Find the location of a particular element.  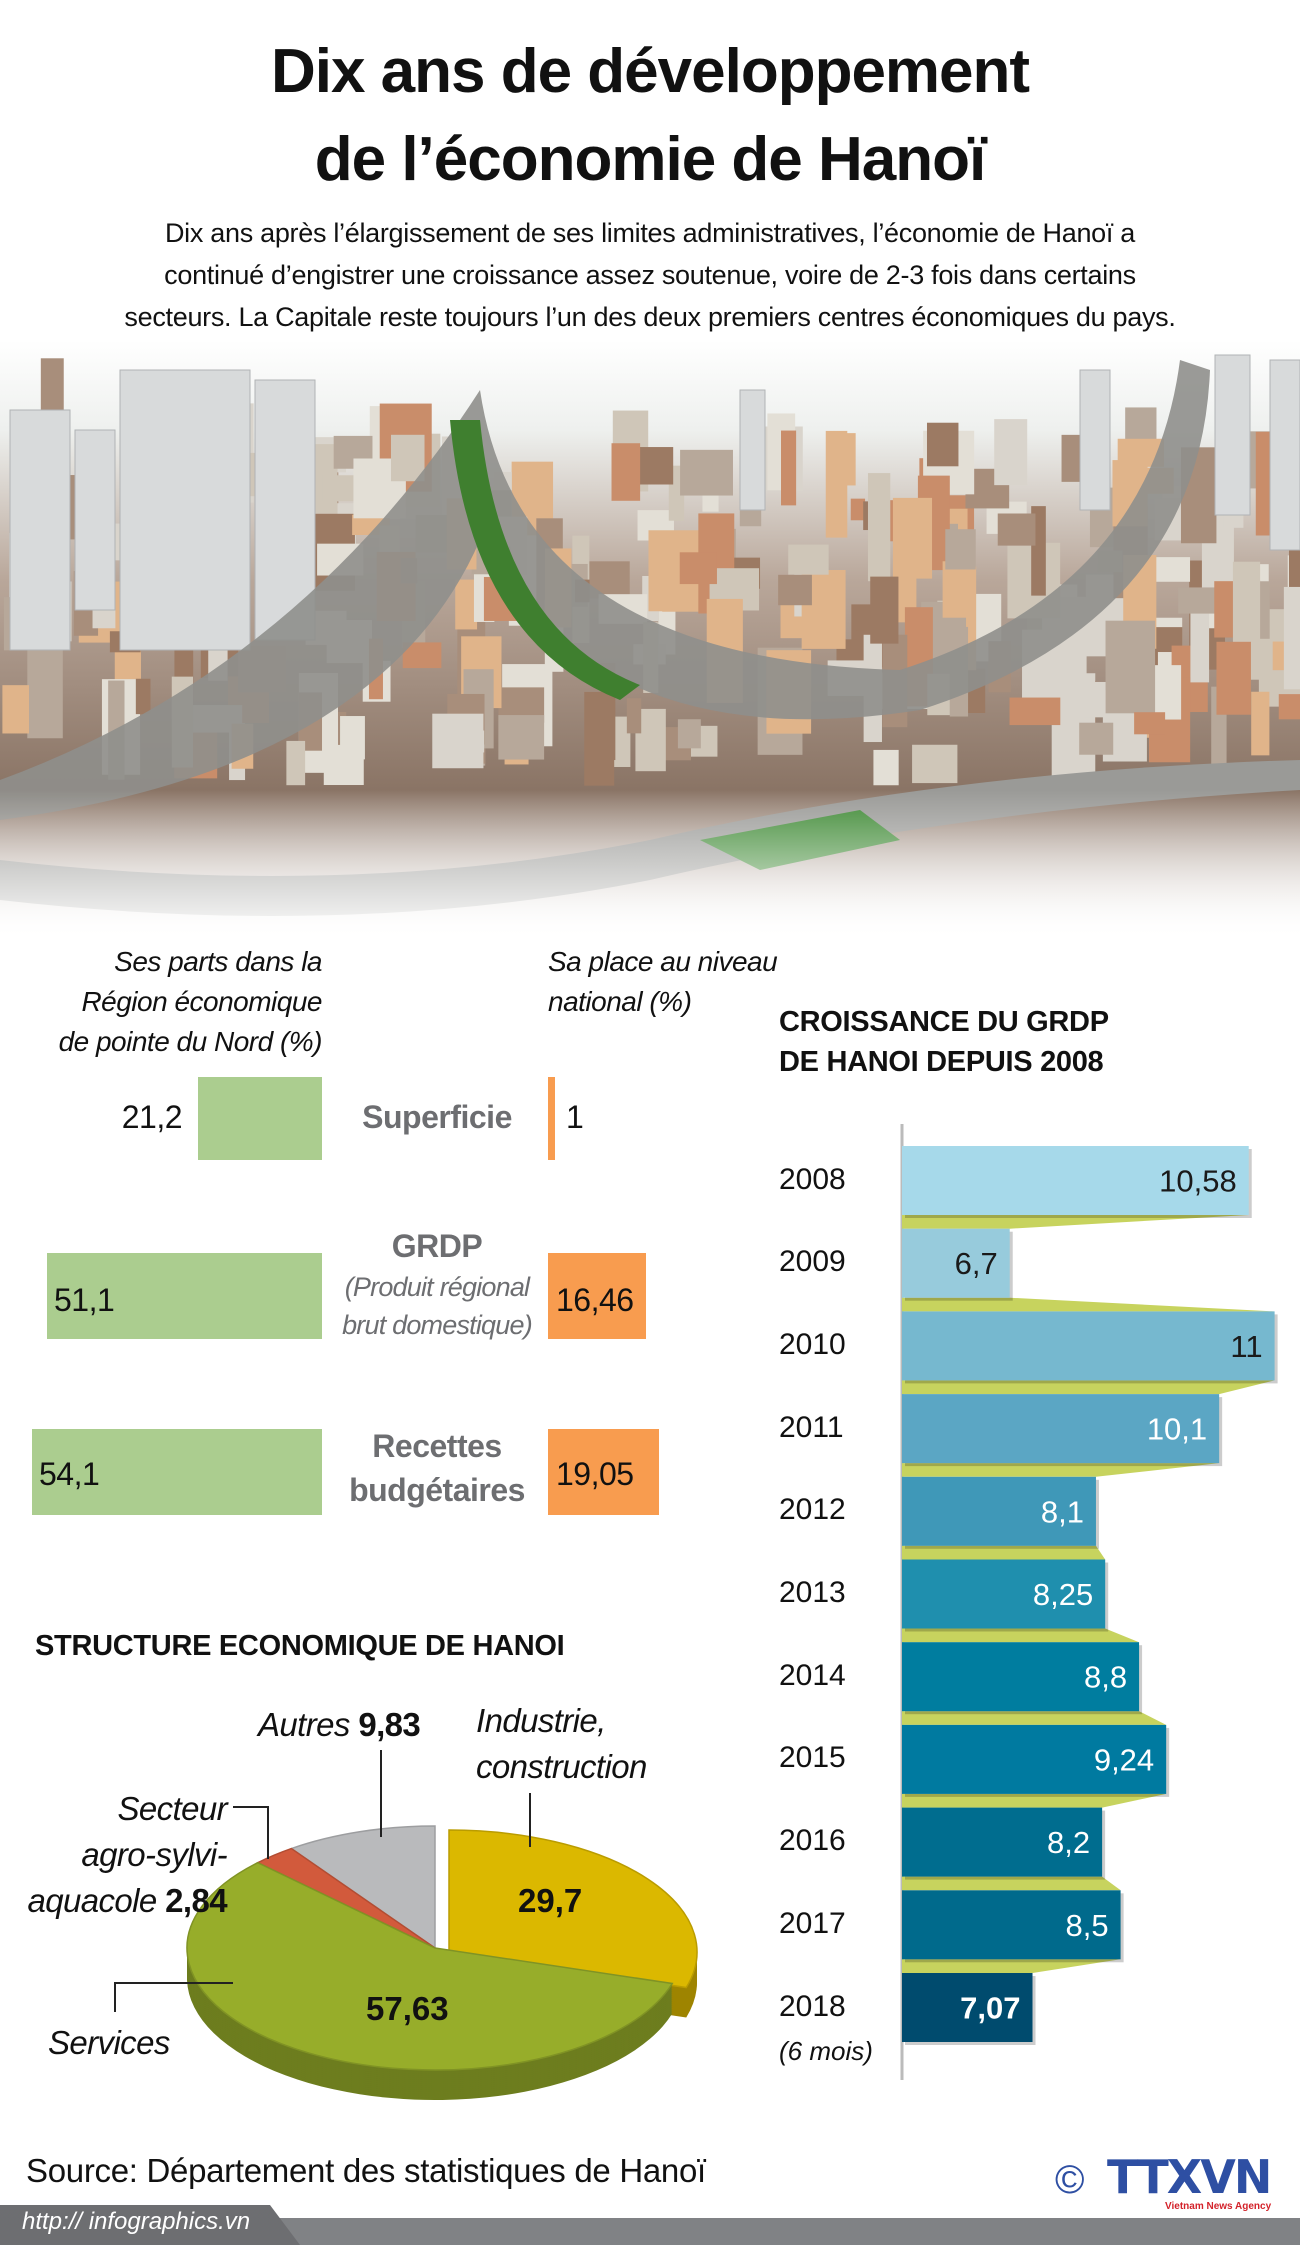

national-value-grdp: 16,46 is located at coordinates (595, 1300).